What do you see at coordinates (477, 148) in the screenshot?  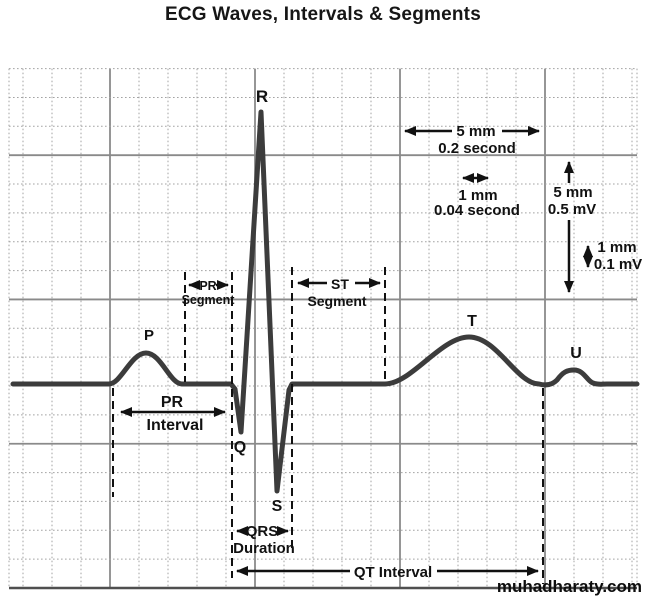 I see `time-major-value-label: 0.2 second` at bounding box center [477, 148].